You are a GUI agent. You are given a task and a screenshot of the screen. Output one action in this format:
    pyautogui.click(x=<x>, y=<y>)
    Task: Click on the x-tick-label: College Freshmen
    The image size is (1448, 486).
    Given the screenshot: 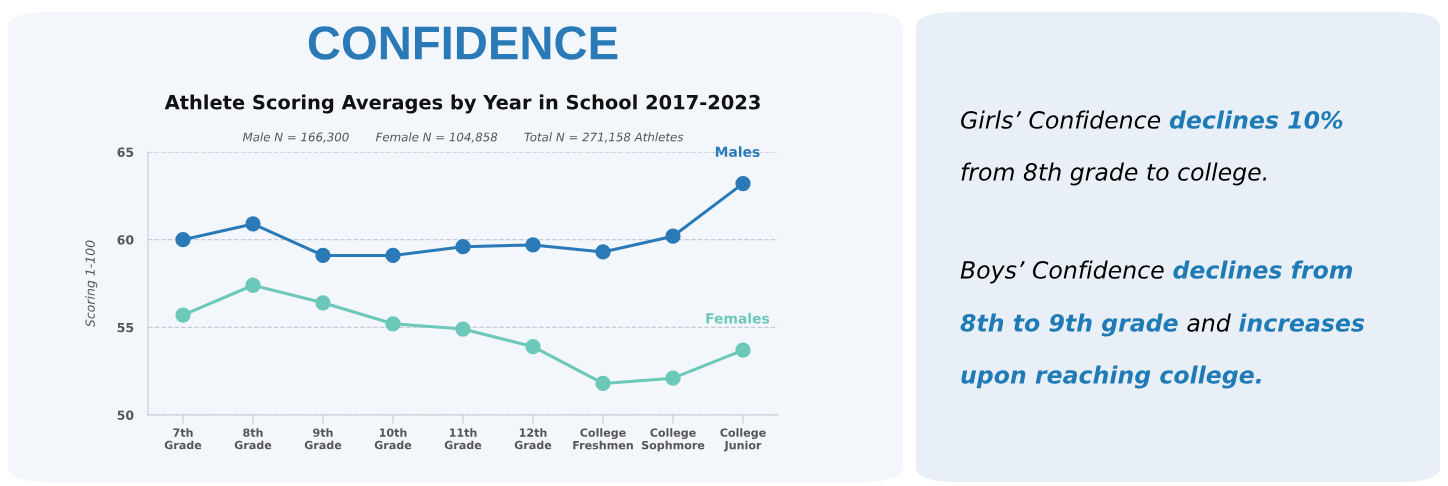 What is the action you would take?
    pyautogui.click(x=603, y=439)
    